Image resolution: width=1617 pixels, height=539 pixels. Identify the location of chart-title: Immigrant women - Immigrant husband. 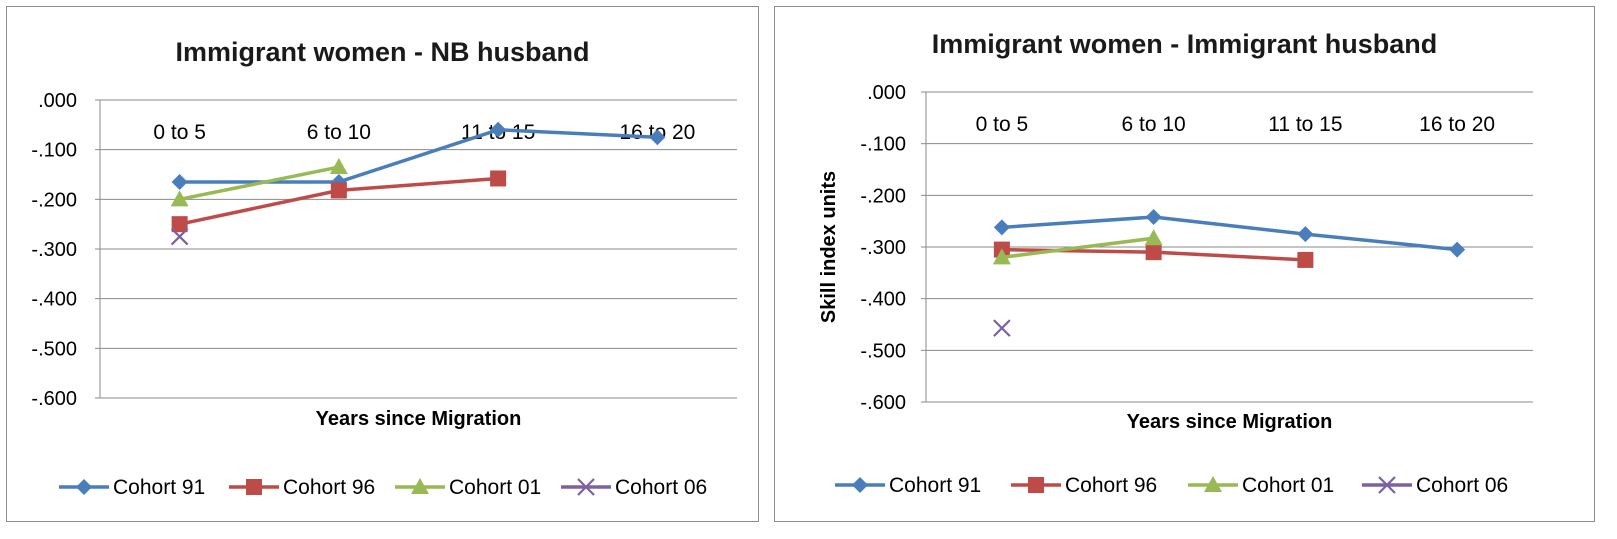
(1184, 44).